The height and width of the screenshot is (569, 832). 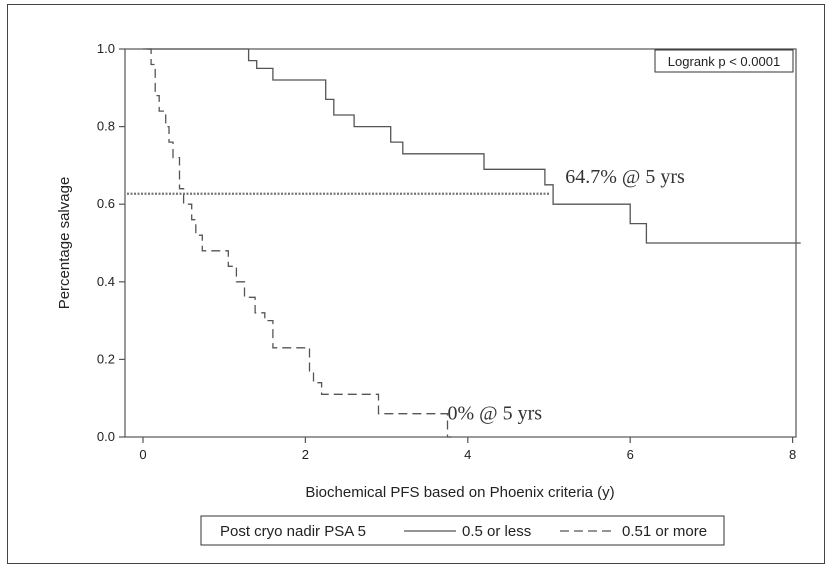 What do you see at coordinates (467, 454) in the screenshot?
I see `x-tick-label: 4` at bounding box center [467, 454].